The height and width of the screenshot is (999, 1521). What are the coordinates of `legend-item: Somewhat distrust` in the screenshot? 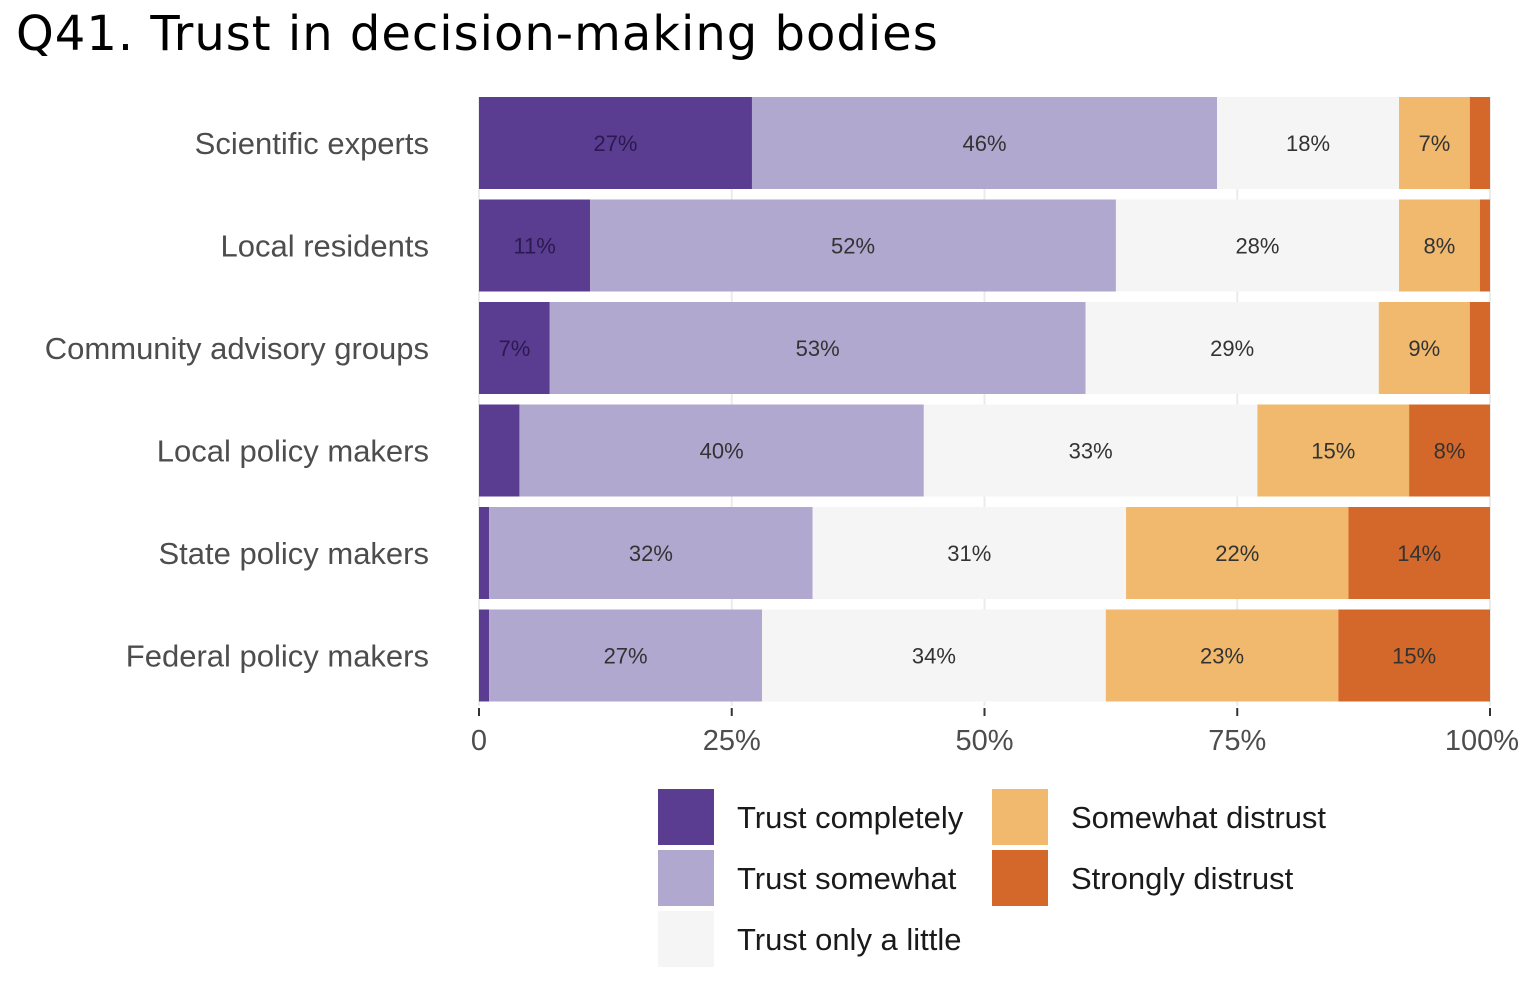 It's located at (1159, 817).